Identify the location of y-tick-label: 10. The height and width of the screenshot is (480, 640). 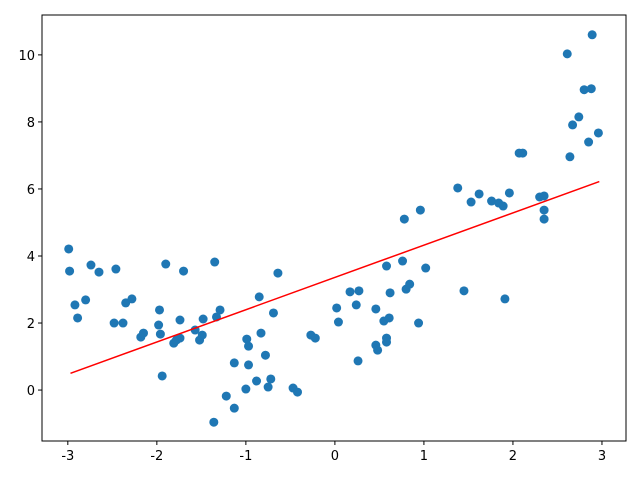
(26, 56).